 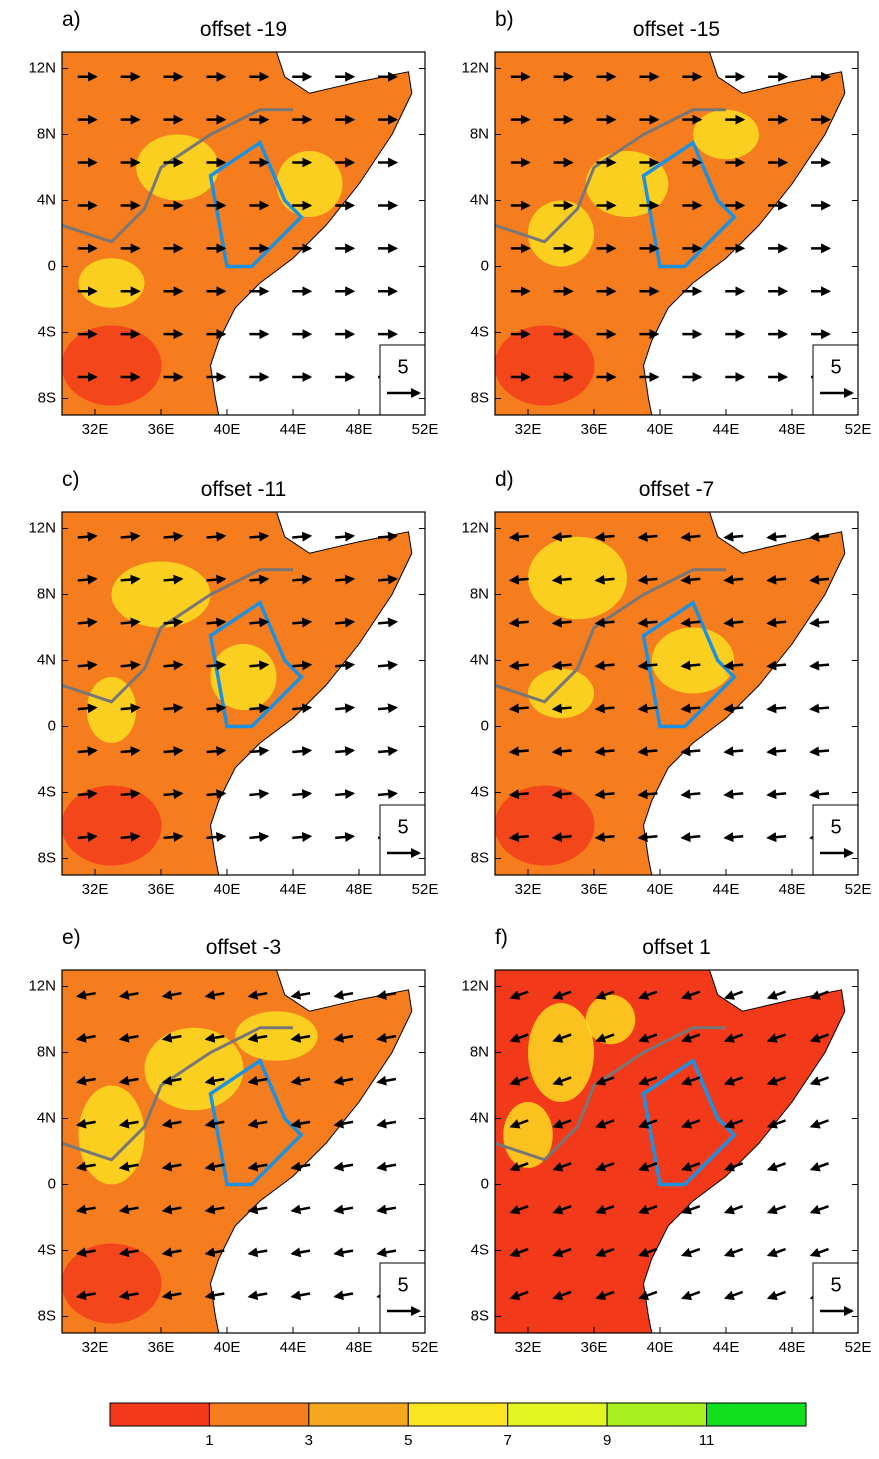 I want to click on colorbar-label: 11, so click(x=707, y=1440).